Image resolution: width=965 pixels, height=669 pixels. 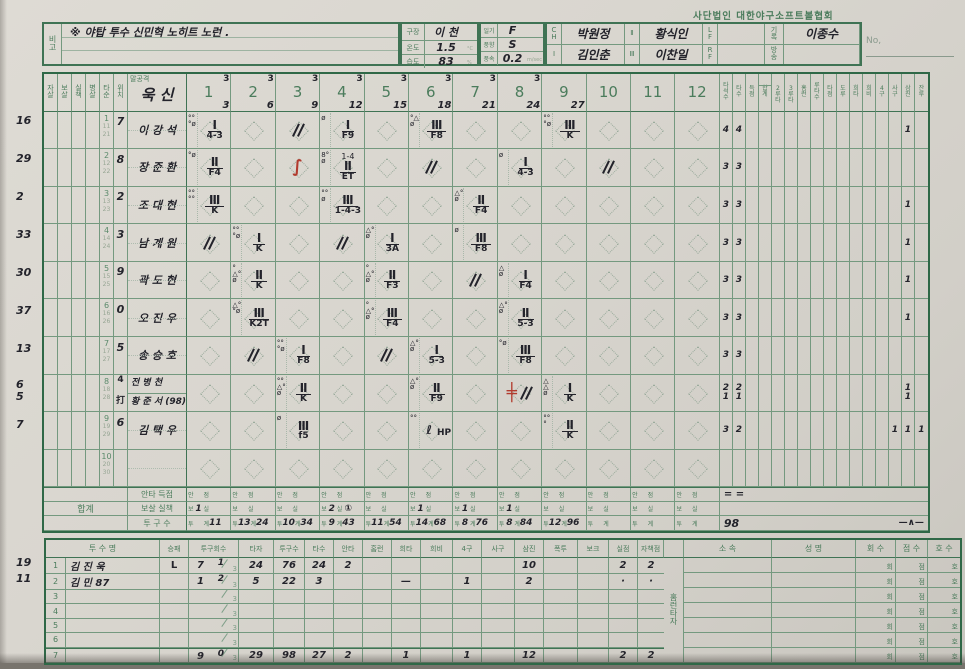 I want to click on stat-col-label: 사 구, so click(x=895, y=92).